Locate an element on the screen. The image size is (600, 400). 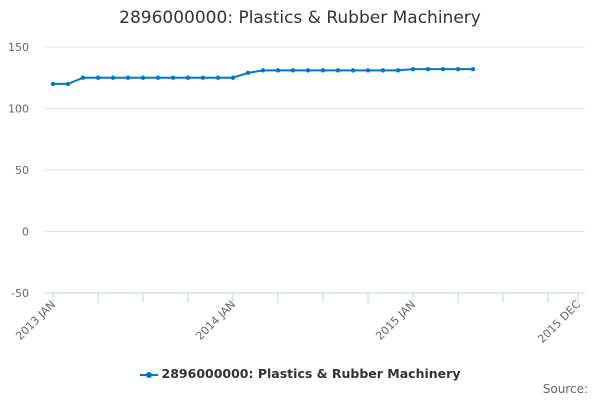
x-tick-label: 2014 JAN is located at coordinates (215, 320).